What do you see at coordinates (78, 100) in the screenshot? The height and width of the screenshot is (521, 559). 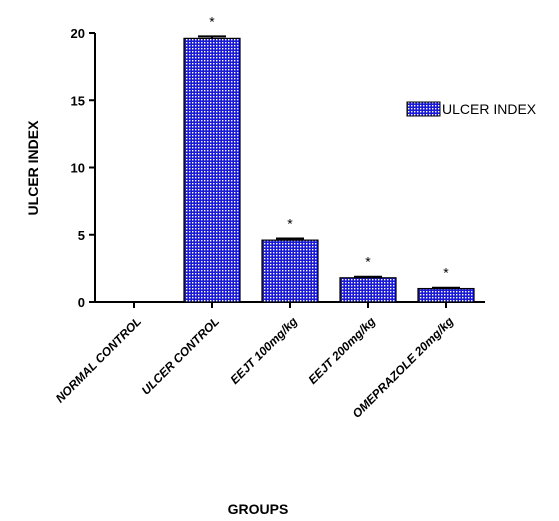 I see `y-tick-label: 15` at bounding box center [78, 100].